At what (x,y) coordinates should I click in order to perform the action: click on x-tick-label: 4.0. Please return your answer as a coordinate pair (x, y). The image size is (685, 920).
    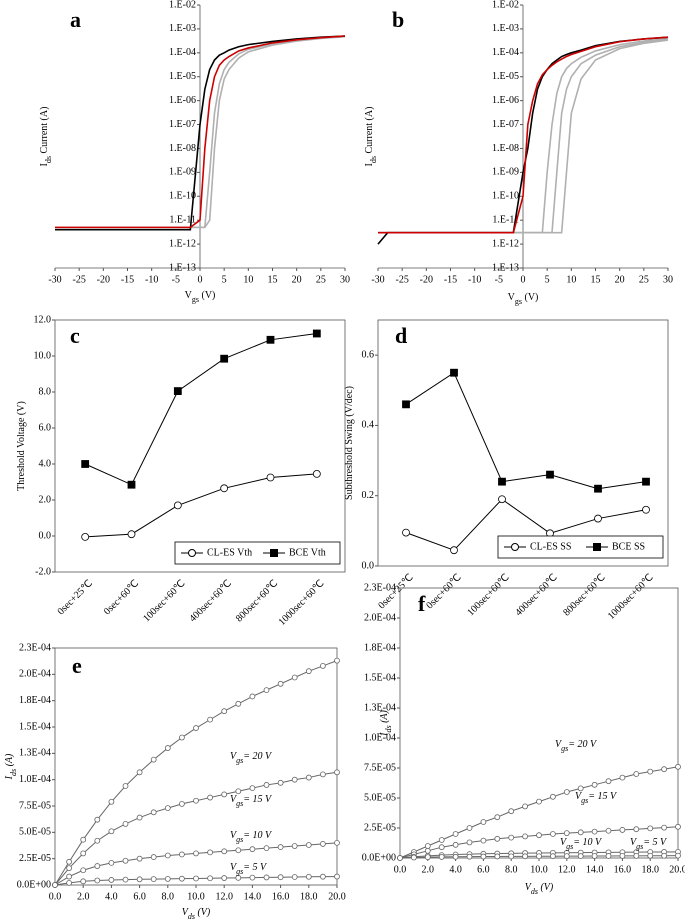
    Looking at the image, I should click on (111, 896).